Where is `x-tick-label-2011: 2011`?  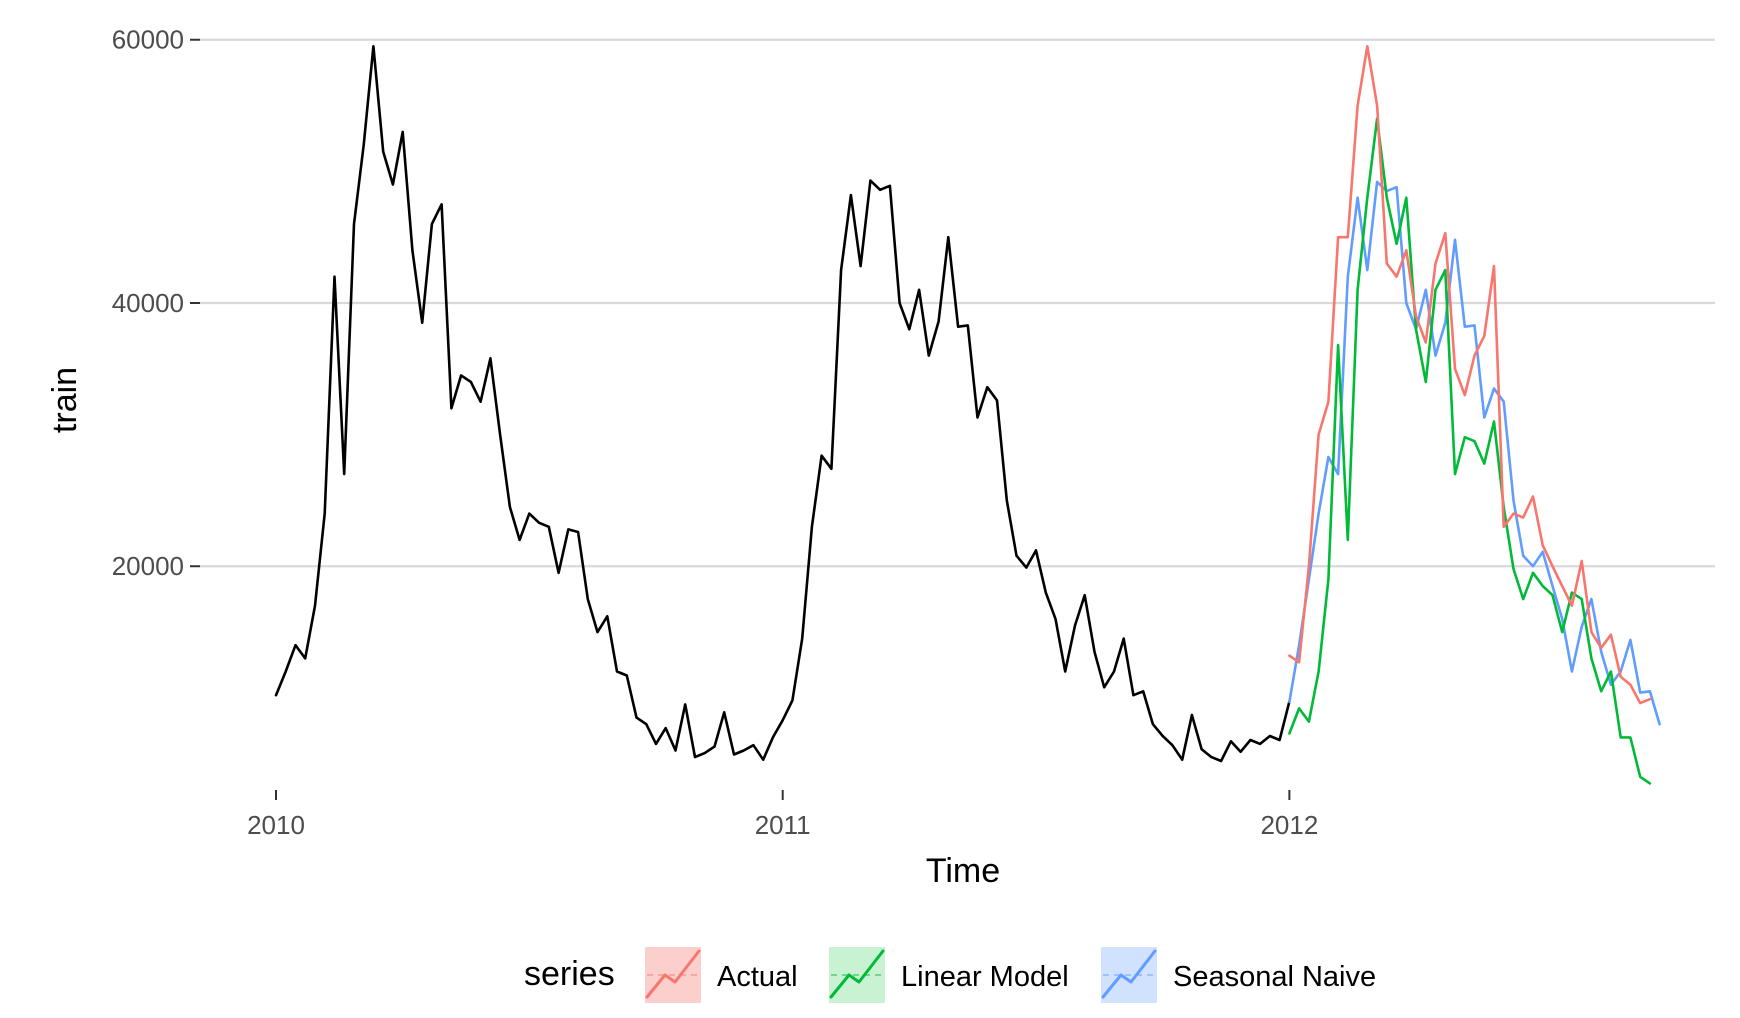 x-tick-label-2011: 2011 is located at coordinates (783, 825).